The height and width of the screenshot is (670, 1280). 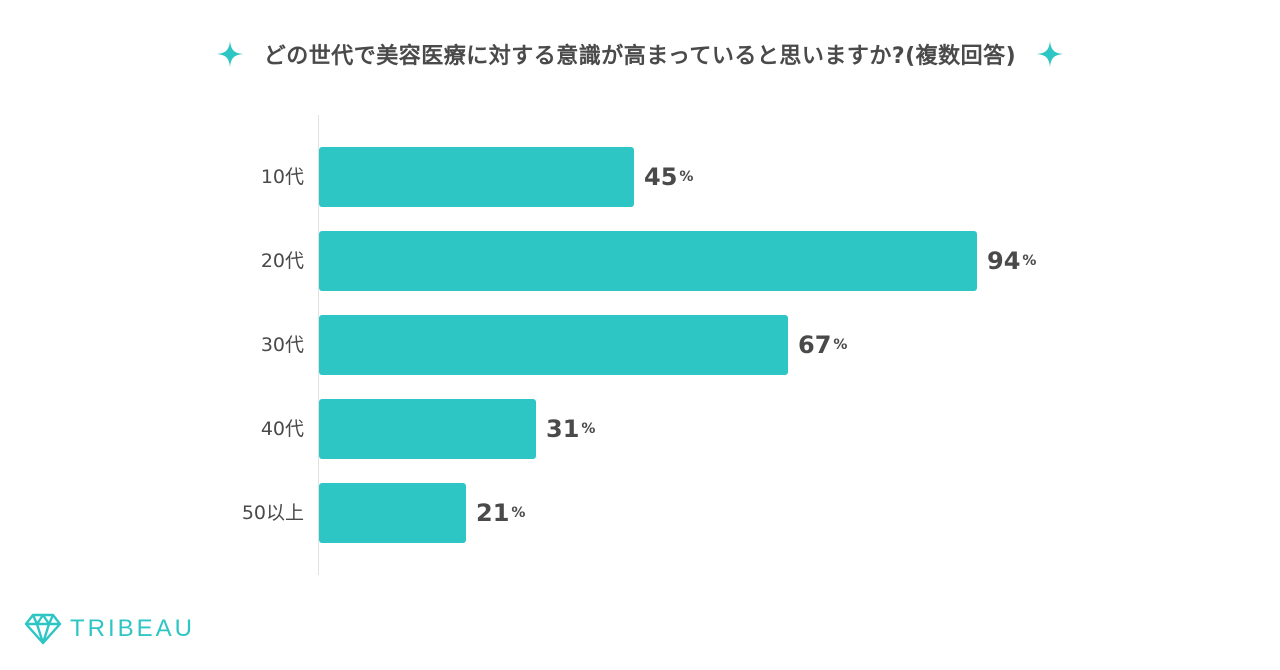 I want to click on data-label-value: 45, so click(x=660, y=177).